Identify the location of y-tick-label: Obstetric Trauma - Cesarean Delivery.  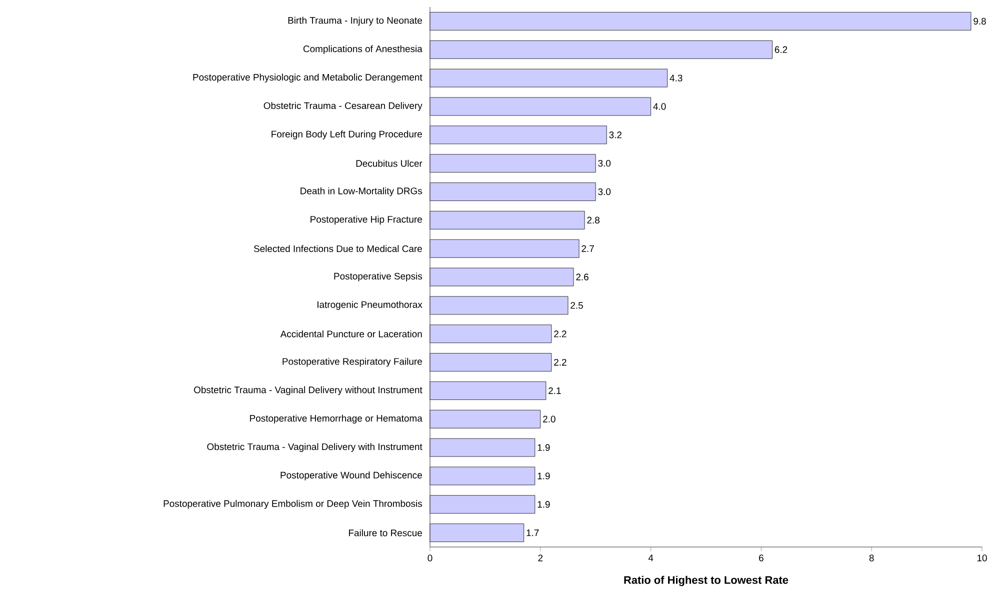
(343, 106).